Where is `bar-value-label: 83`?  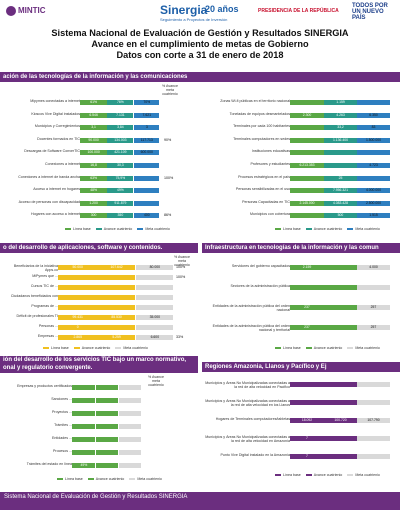 bar-value-label: 83 is located at coordinates (373, 127).